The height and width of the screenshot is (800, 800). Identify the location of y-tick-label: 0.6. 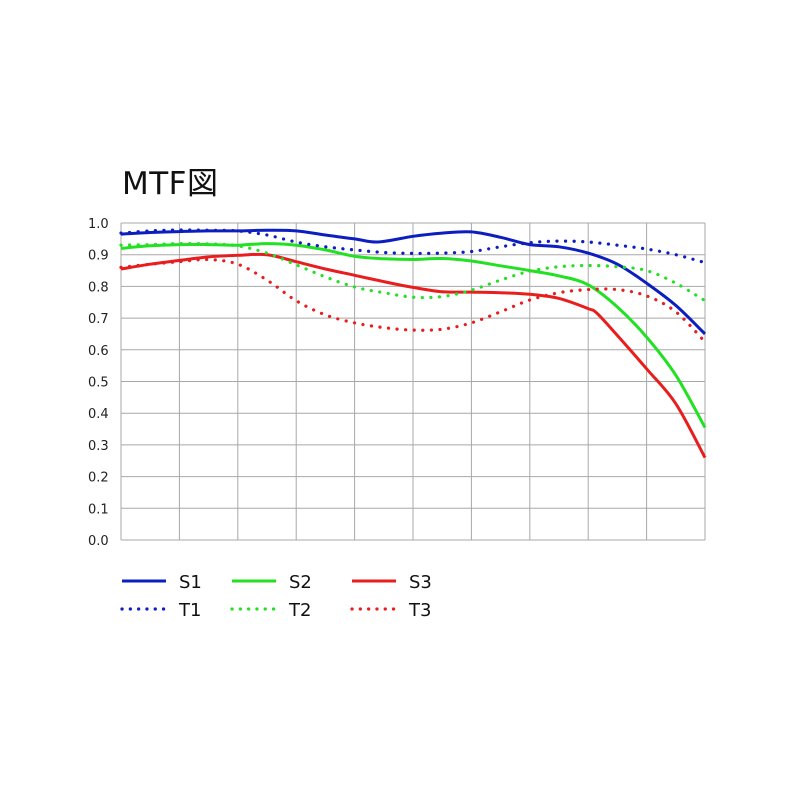
(98, 351).